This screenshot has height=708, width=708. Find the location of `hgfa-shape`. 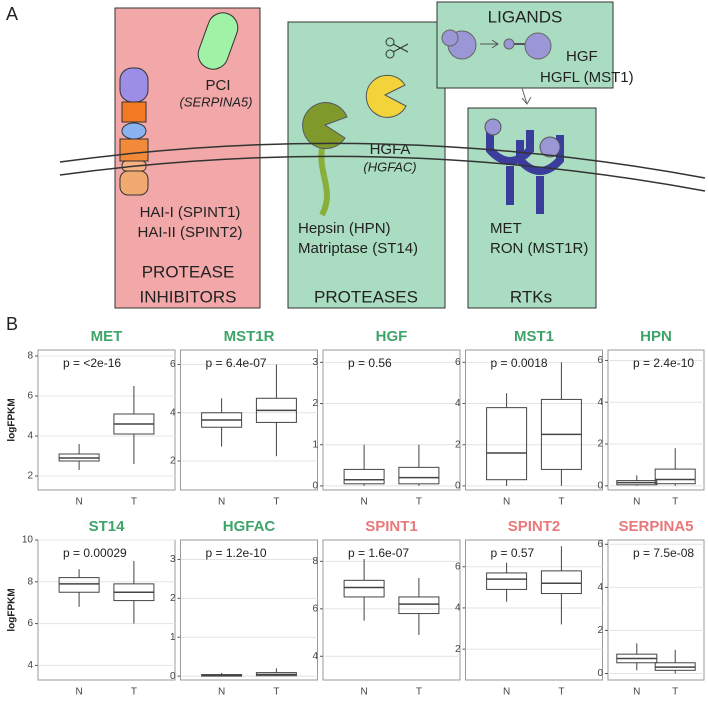

hgfa-shape is located at coordinates (386, 96).